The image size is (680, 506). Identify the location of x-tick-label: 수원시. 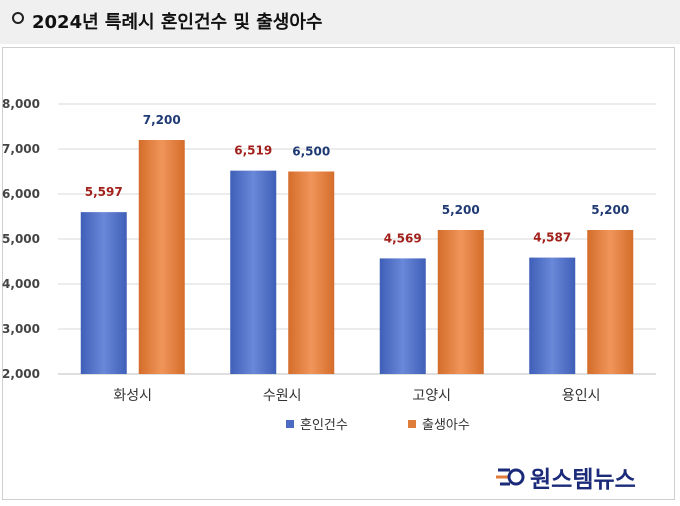
(282, 396).